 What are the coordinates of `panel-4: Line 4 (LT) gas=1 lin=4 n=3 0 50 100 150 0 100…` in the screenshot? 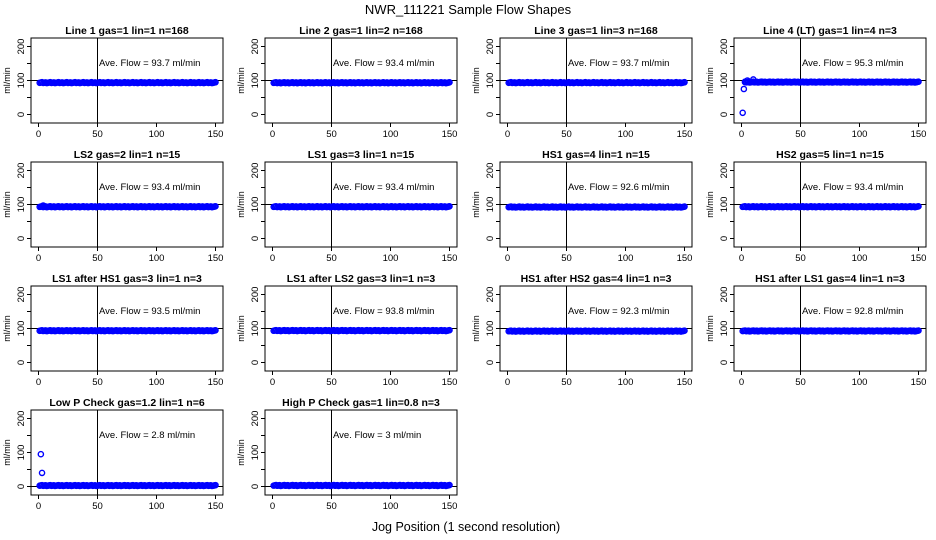 It's located at (816, 82).